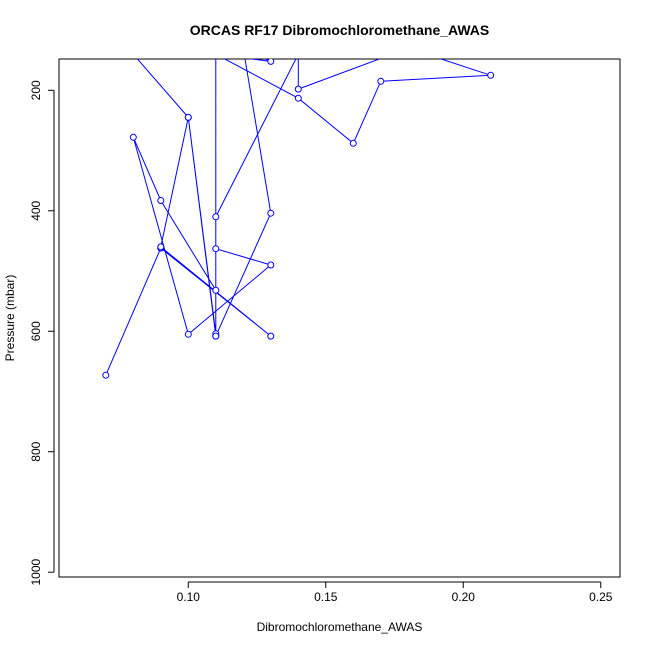 This screenshot has width=650, height=650. I want to click on x-tick-label: 0.10, so click(189, 597).